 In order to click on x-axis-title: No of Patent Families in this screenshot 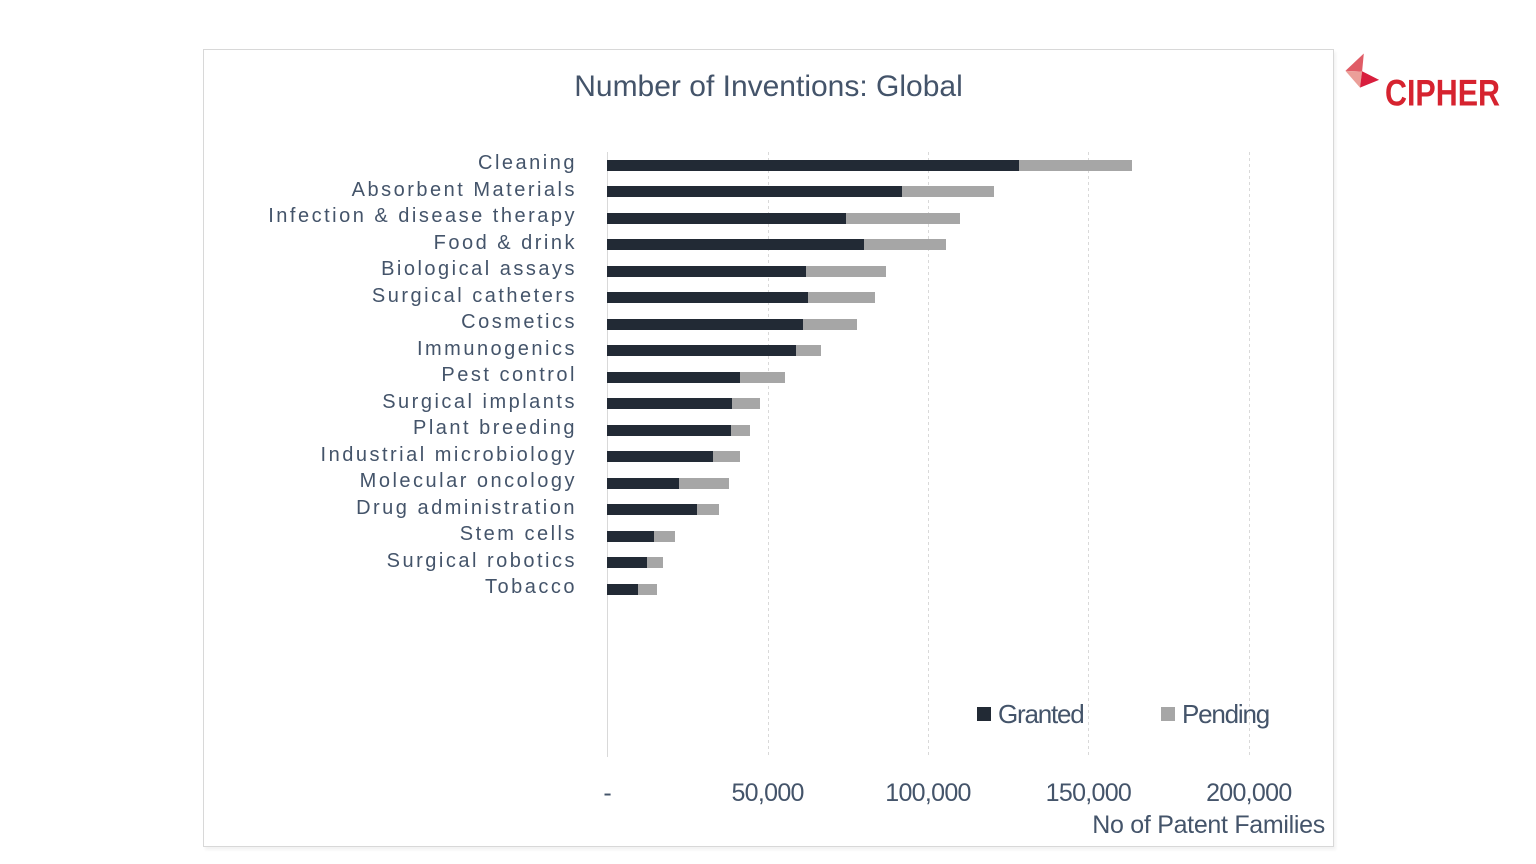, I will do `click(1208, 825)`.